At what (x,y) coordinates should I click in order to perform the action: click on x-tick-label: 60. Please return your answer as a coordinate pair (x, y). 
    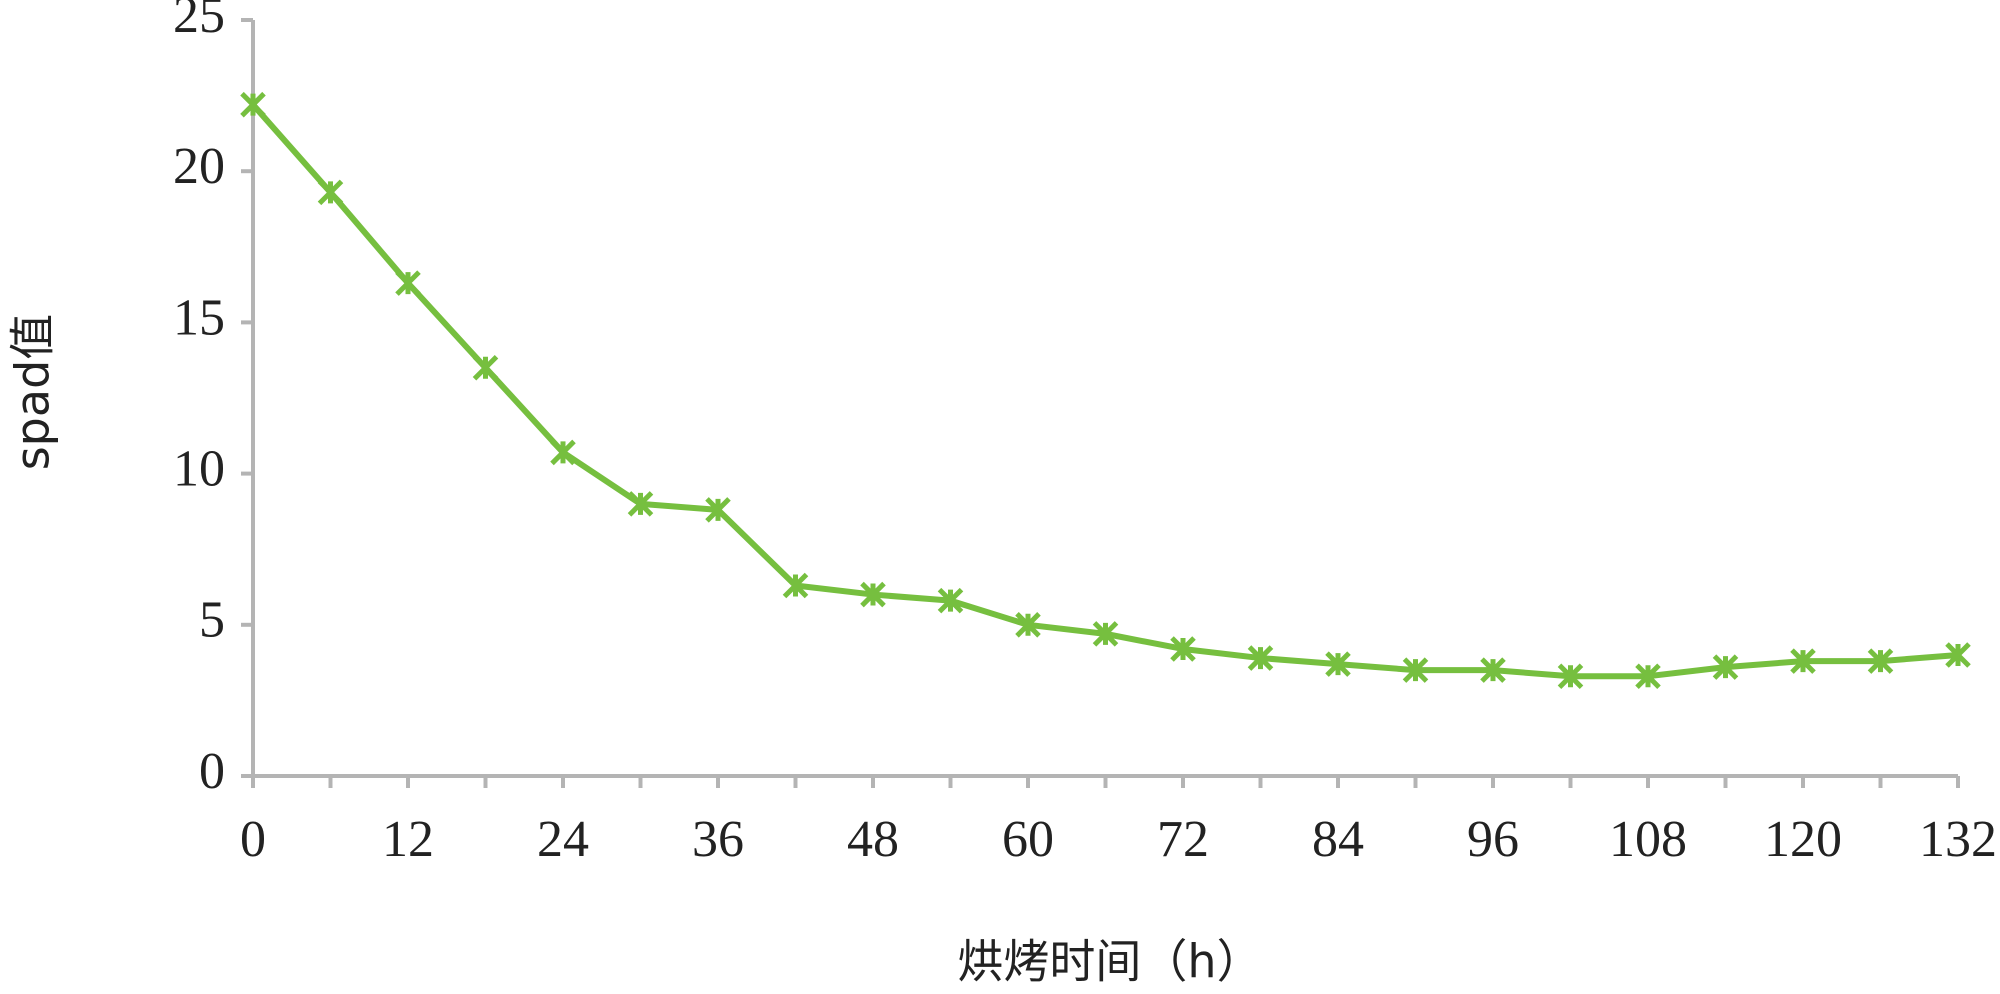
    Looking at the image, I should click on (1028, 839).